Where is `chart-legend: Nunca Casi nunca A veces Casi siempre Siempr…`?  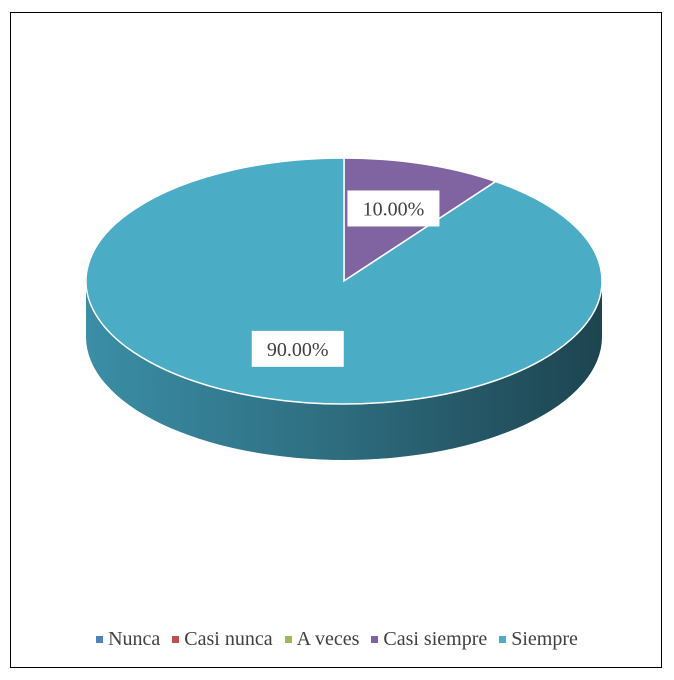
chart-legend: Nunca Casi nunca A veces Casi siempre Siempr… is located at coordinates (337, 639).